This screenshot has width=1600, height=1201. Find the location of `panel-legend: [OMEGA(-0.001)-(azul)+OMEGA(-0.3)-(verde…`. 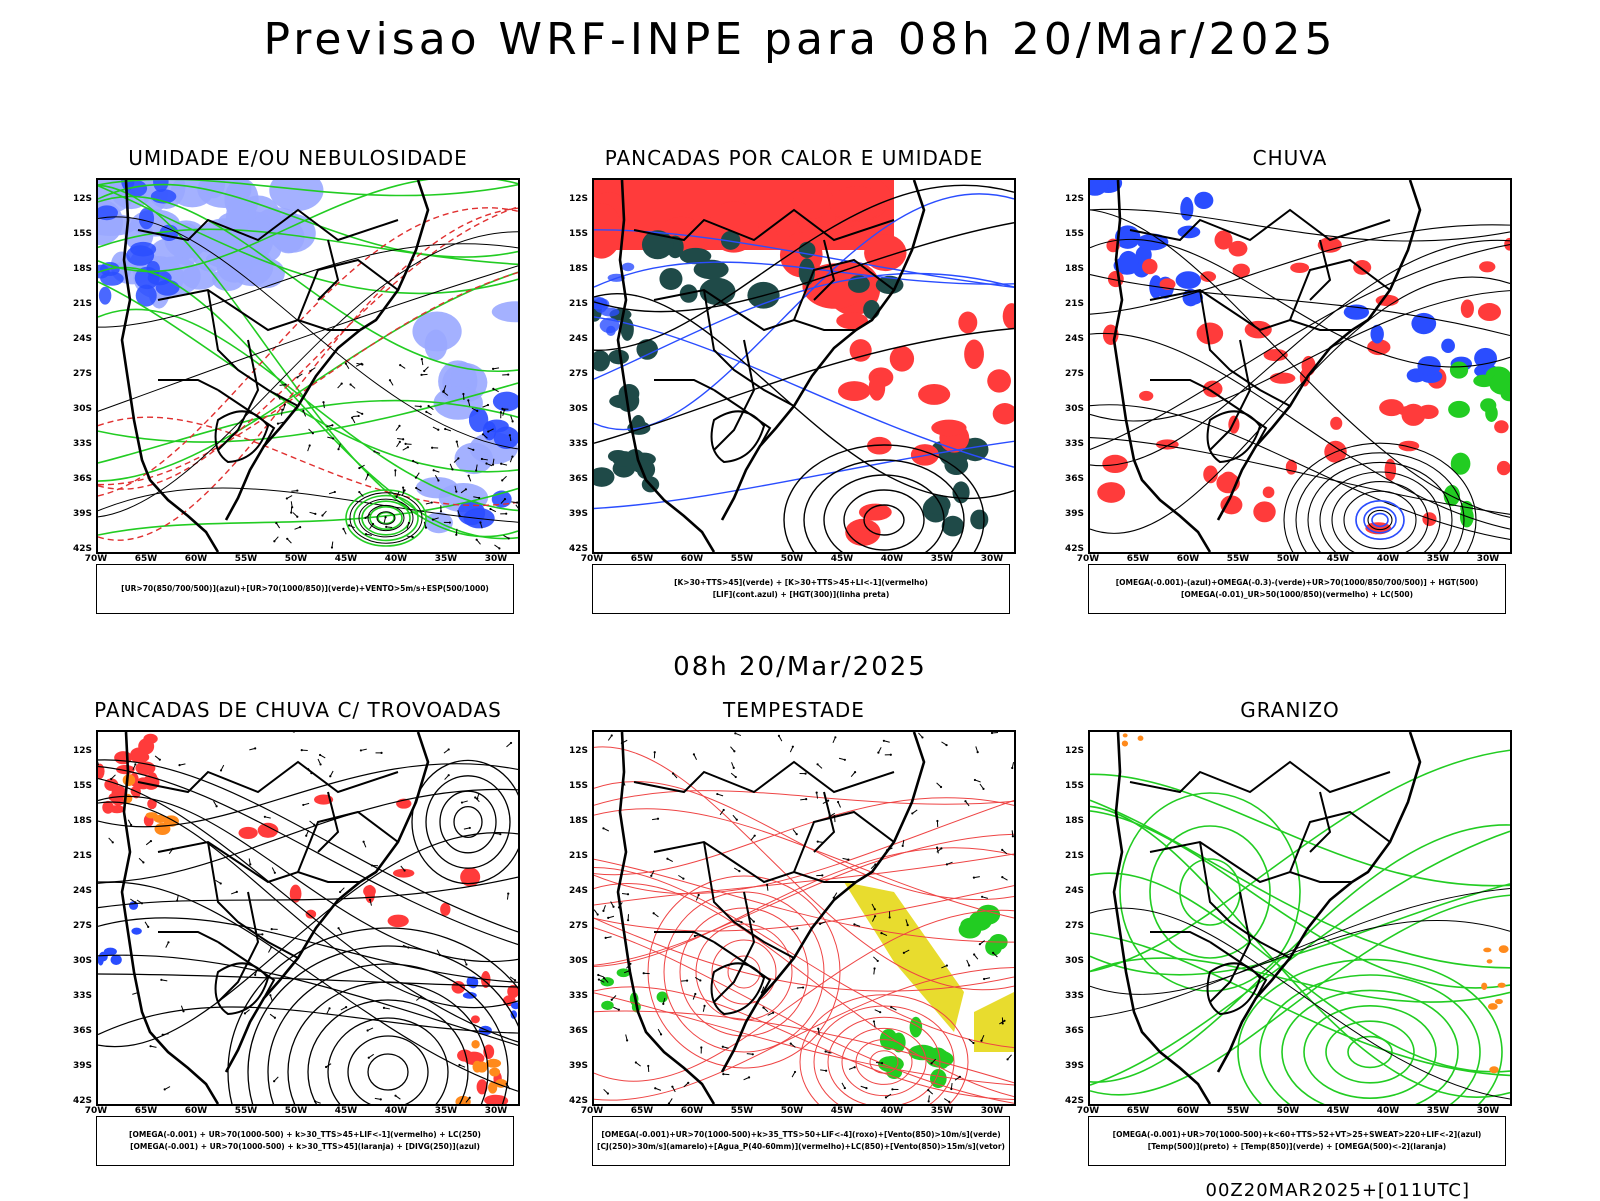

panel-legend: [OMEGA(-0.001)-(azul)+OMEGA(-0.3)-(verde… is located at coordinates (1297, 589).